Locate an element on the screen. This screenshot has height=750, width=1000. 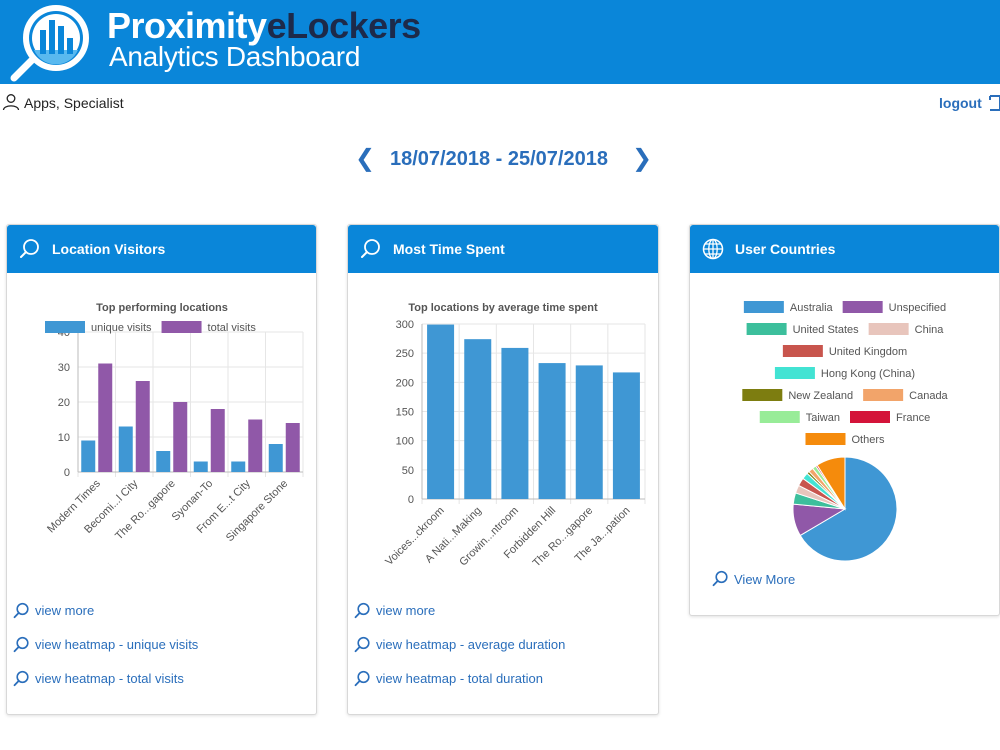
date-navigator: ❮ 18/07/2018 - 25/07/2018 ❯ is located at coordinates (500, 159).